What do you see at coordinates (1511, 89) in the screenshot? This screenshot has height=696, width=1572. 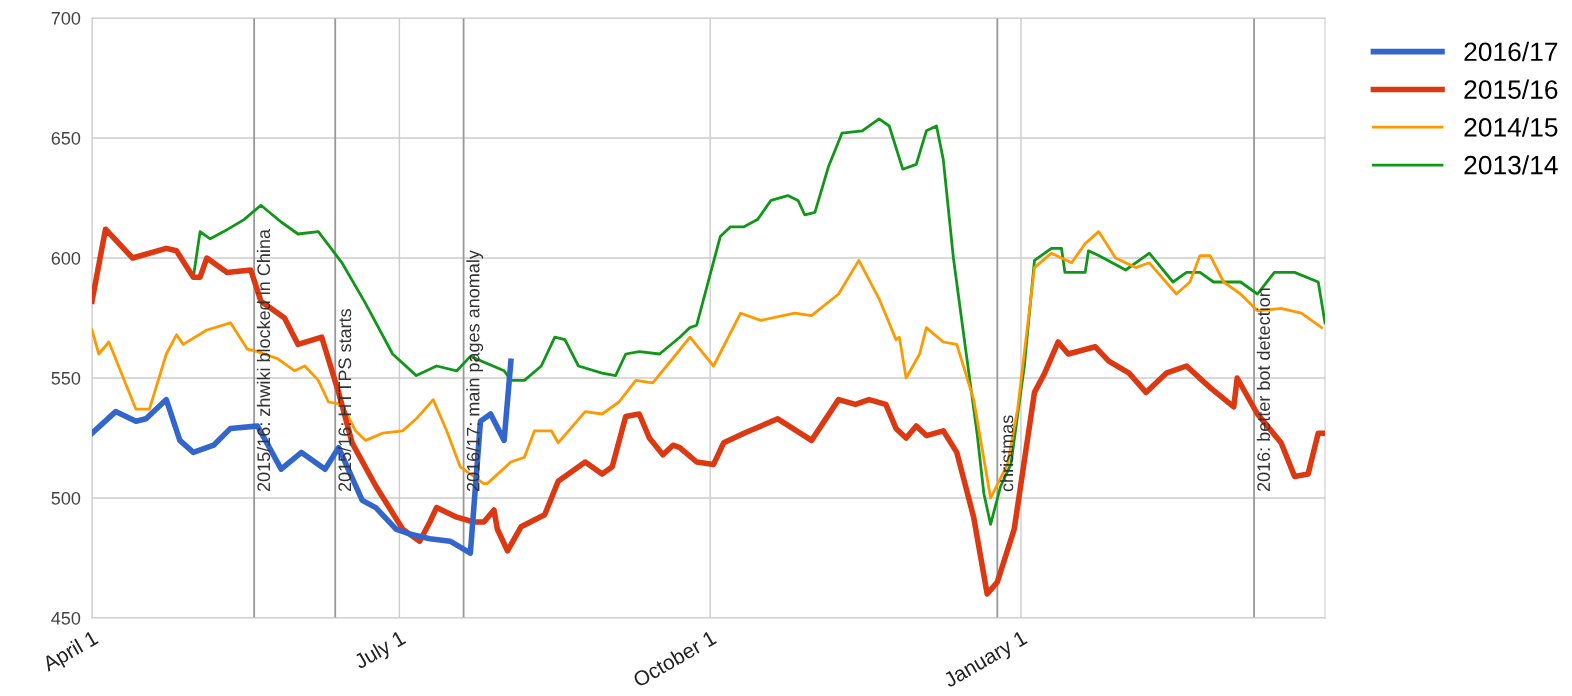 I see `legend-label: 2015/16` at bounding box center [1511, 89].